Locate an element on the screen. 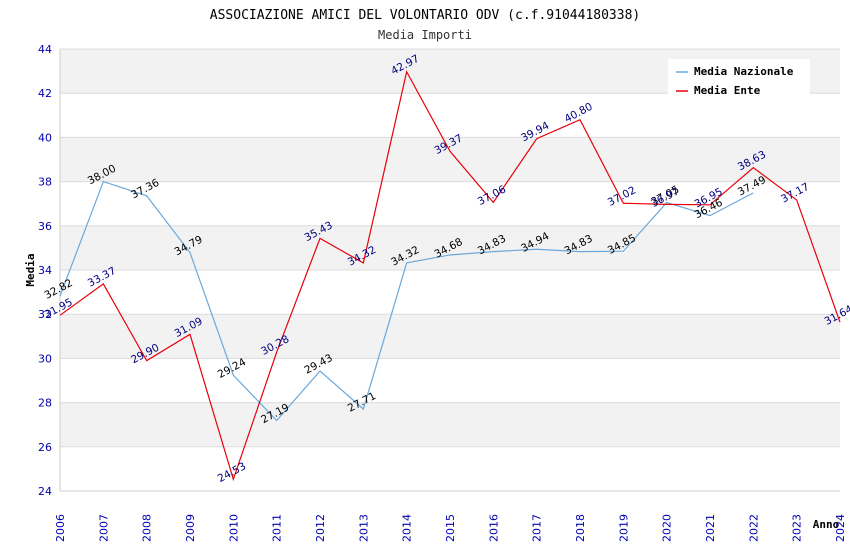  x-tick-label: 2016 is located at coordinates (493, 528).